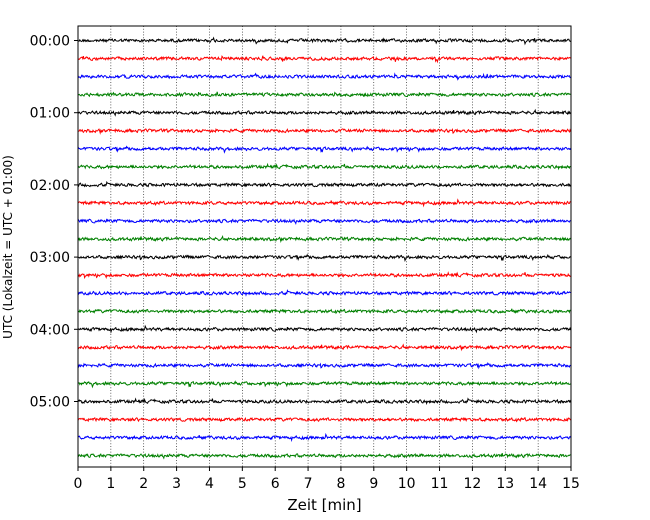  Describe the element at coordinates (78, 484) in the screenshot. I see `x-tick-label: 0` at that location.